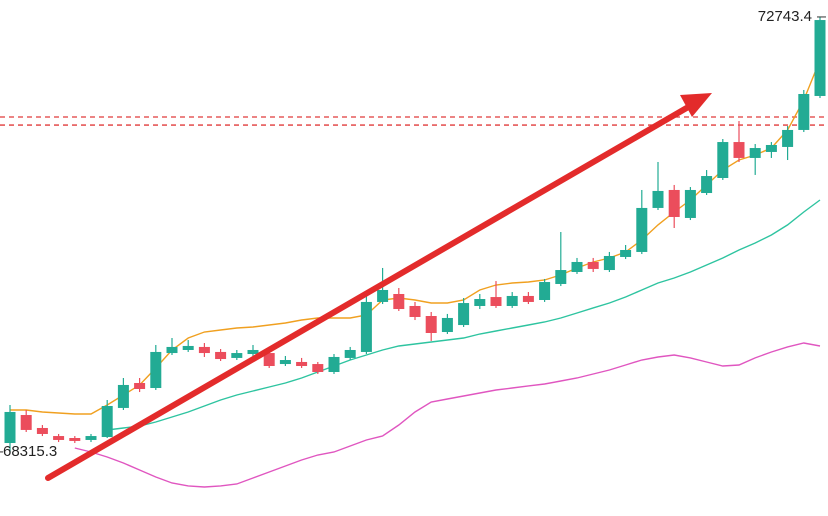  What do you see at coordinates (30, 451) in the screenshot?
I see `price-label: 68315.3` at bounding box center [30, 451].